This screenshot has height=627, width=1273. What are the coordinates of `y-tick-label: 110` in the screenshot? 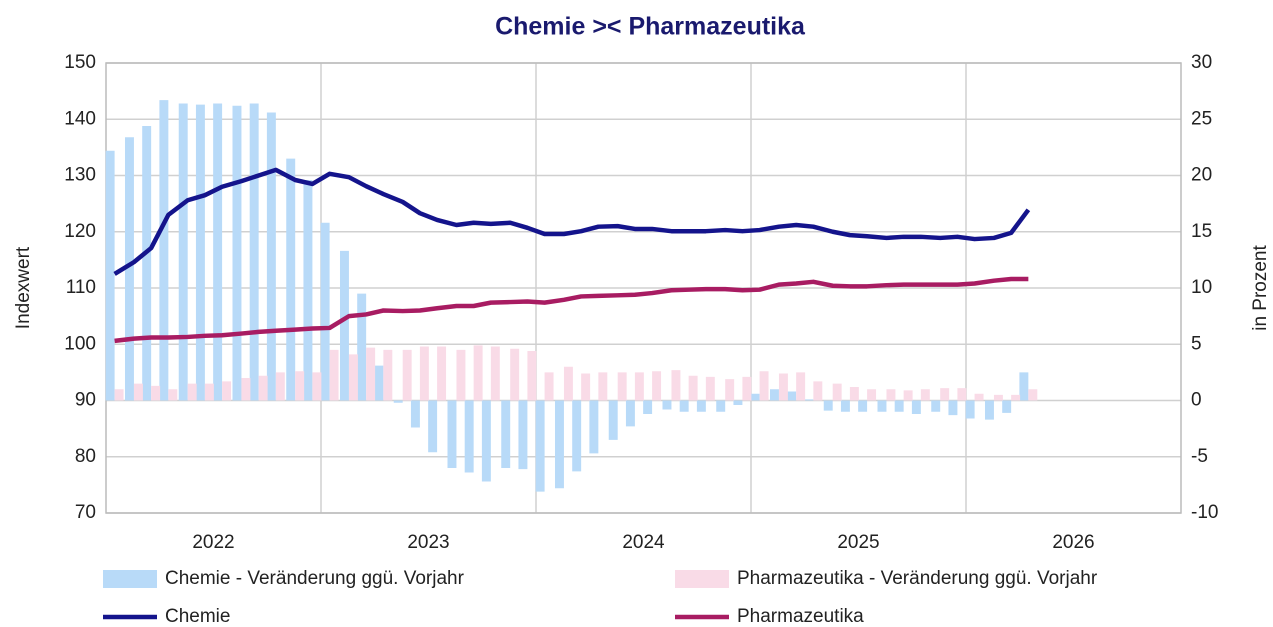 It's located at (81, 287).